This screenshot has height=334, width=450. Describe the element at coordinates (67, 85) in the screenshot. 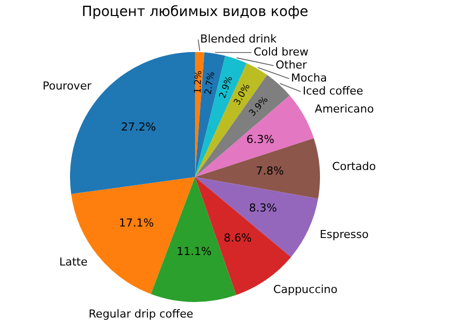

I see `slice-label: Pourover` at that location.